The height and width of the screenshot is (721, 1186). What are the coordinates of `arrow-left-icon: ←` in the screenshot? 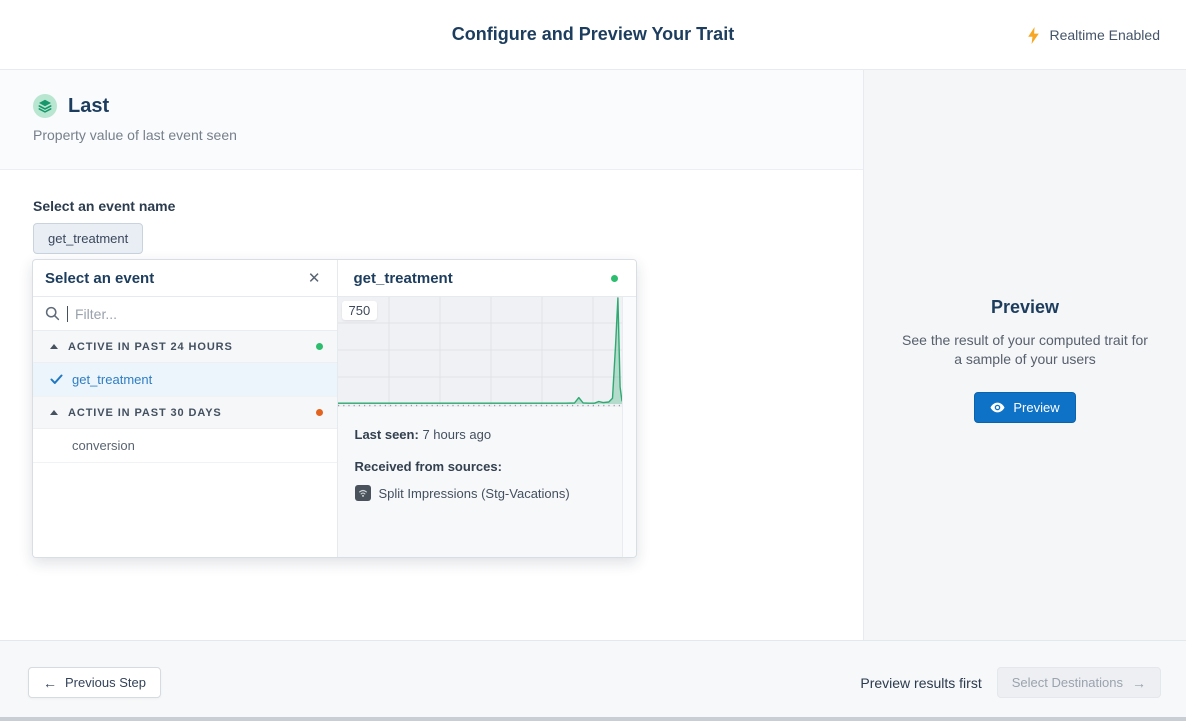 It's located at (50, 682).